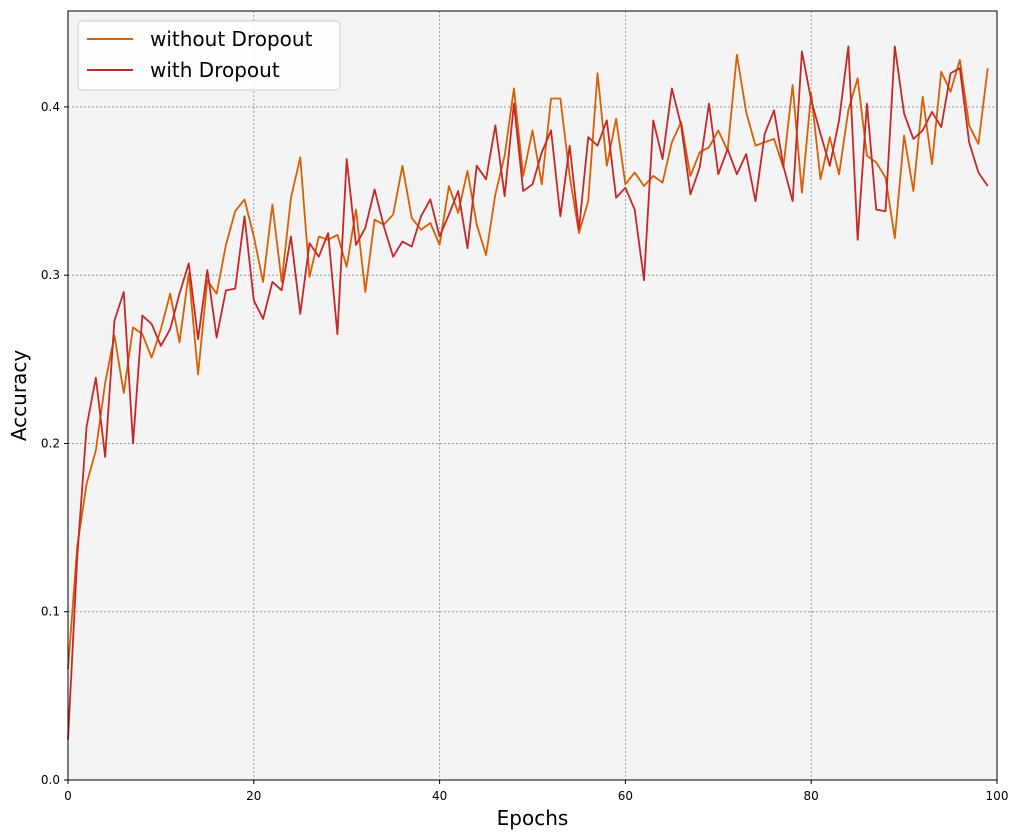  What do you see at coordinates (625, 796) in the screenshot?
I see `x-tick-label: 60` at bounding box center [625, 796].